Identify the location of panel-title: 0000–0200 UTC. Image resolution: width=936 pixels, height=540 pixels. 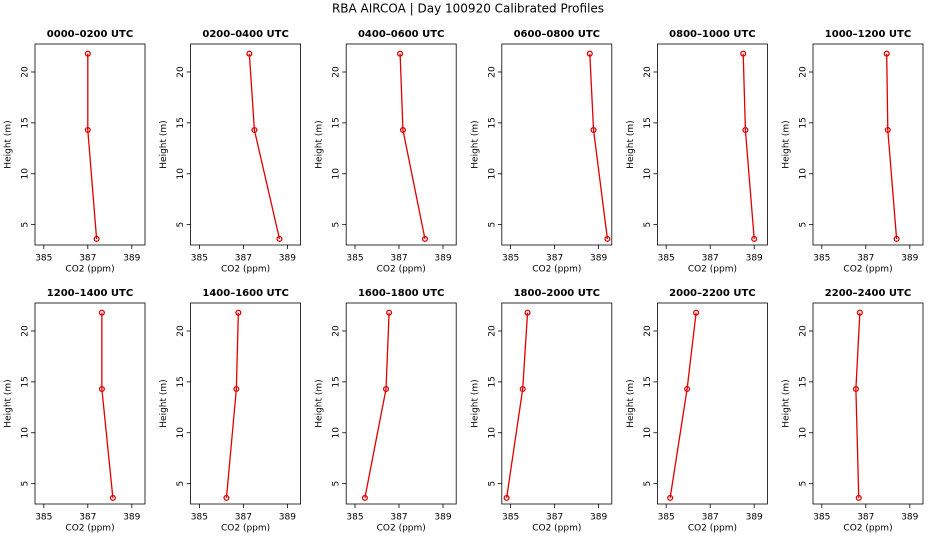
(90, 34).